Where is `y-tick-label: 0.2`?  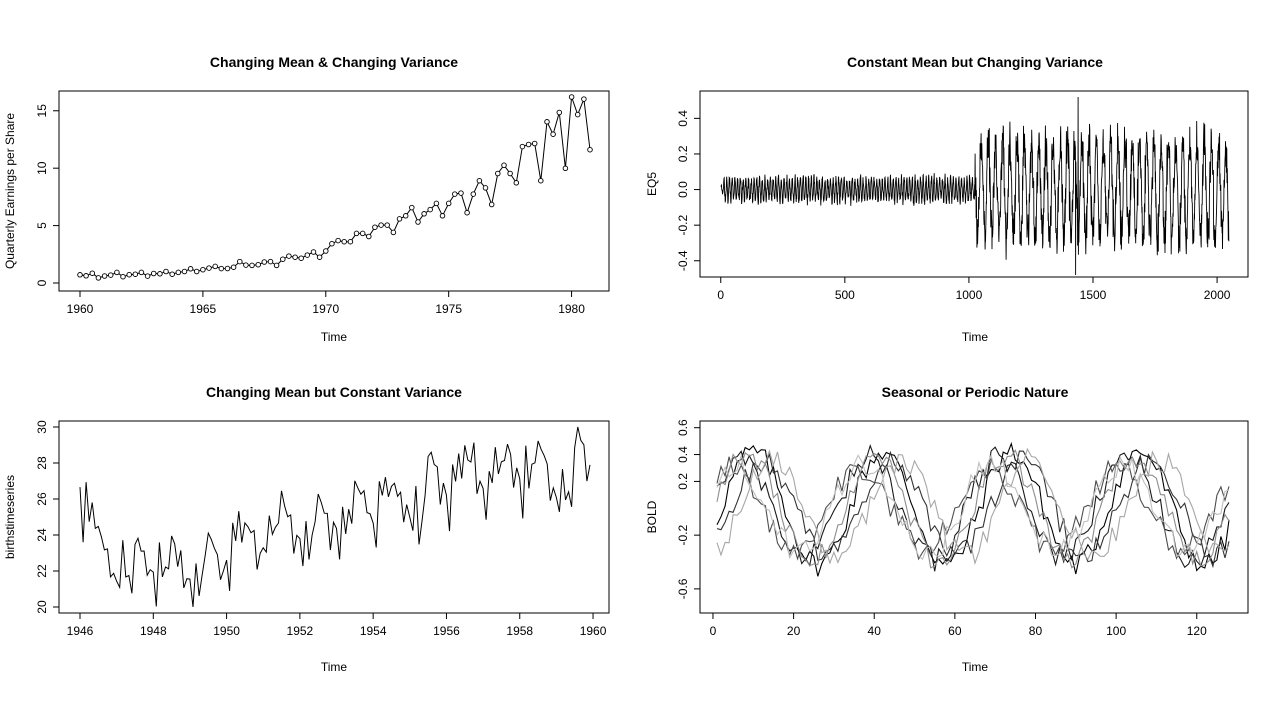 y-tick-label: 0.2 is located at coordinates (683, 481).